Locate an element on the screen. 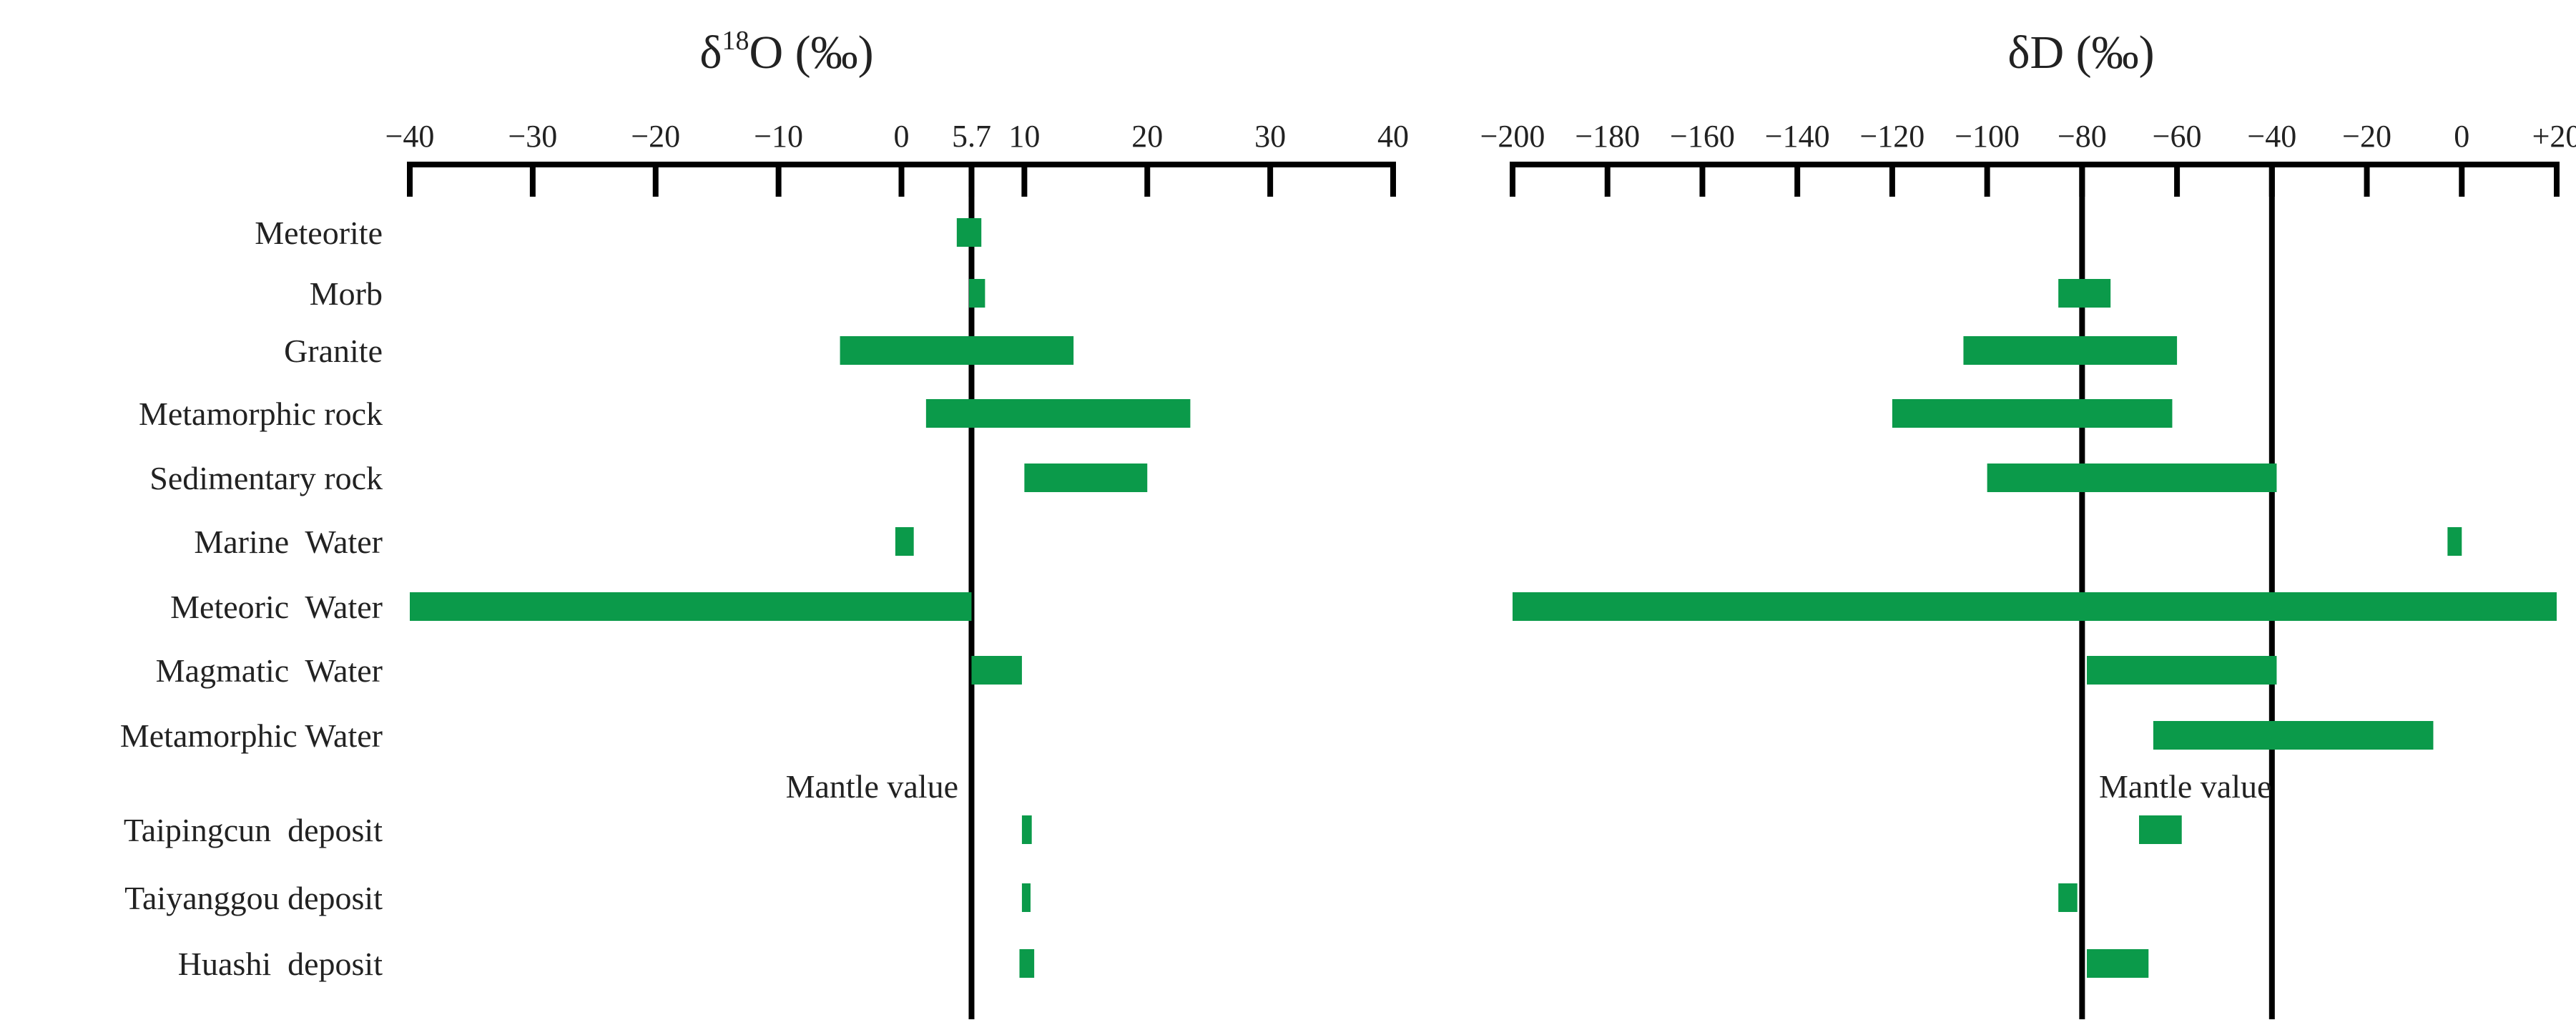  o-tick-label: 20 is located at coordinates (1147, 136).